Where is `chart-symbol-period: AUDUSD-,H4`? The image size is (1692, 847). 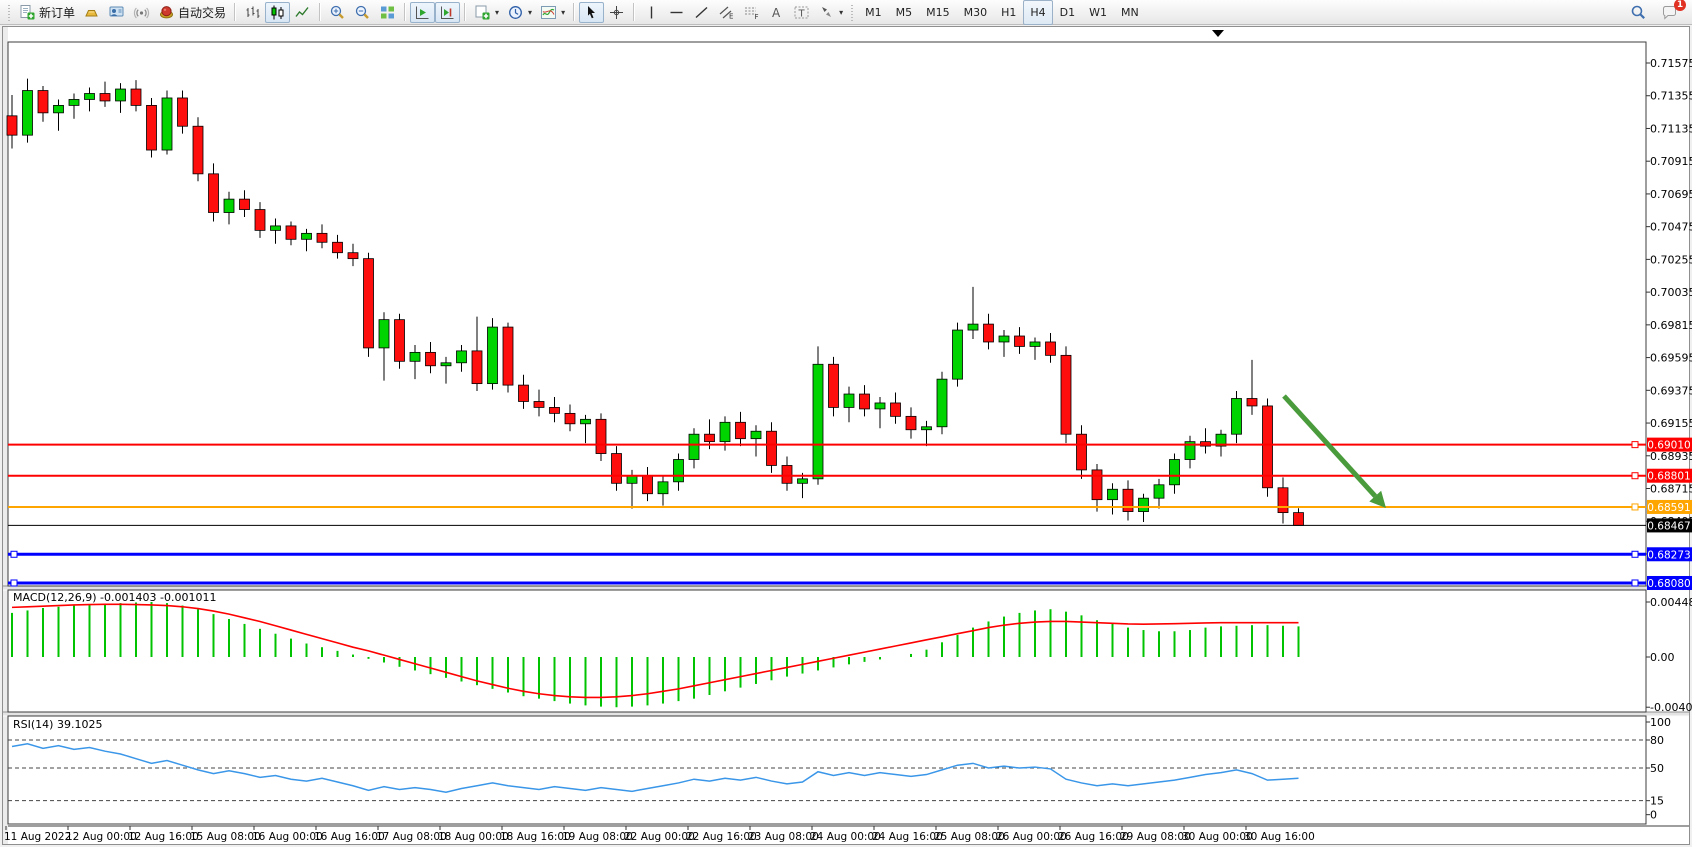
chart-symbol-period: AUDUSD-,H4 is located at coordinates (58, 34).